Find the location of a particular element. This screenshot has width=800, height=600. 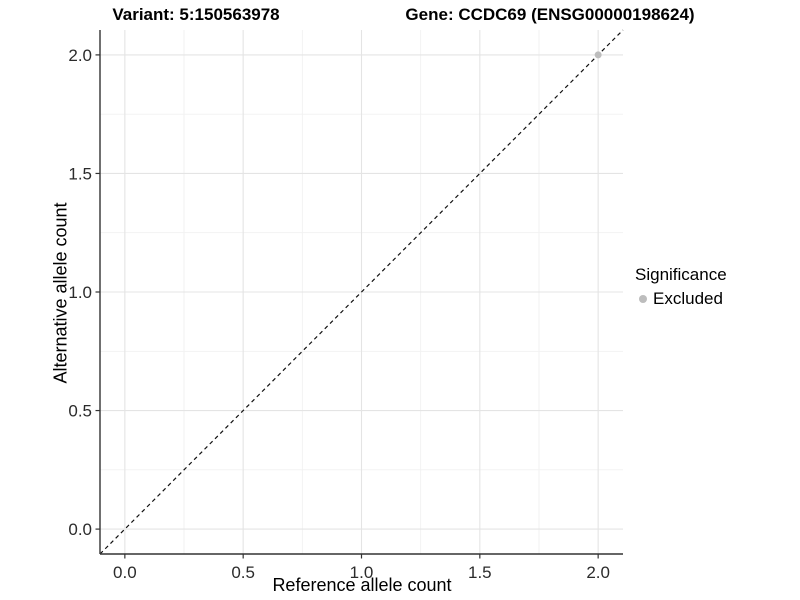

data-point-excluded is located at coordinates (598, 55).